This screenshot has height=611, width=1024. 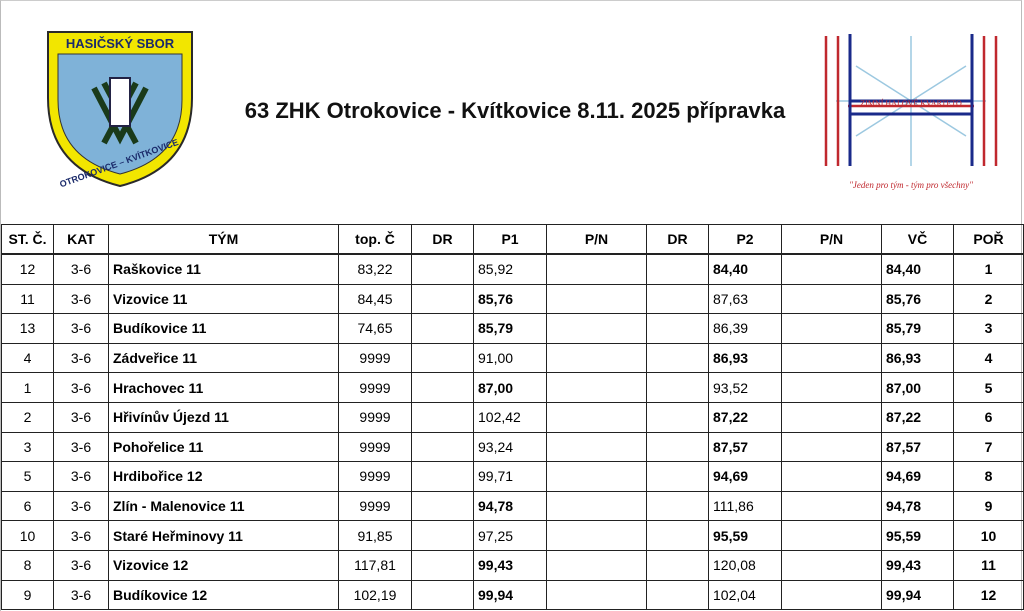 I want to click on table-cell: Hrdibořice 12, so click(x=223, y=476).